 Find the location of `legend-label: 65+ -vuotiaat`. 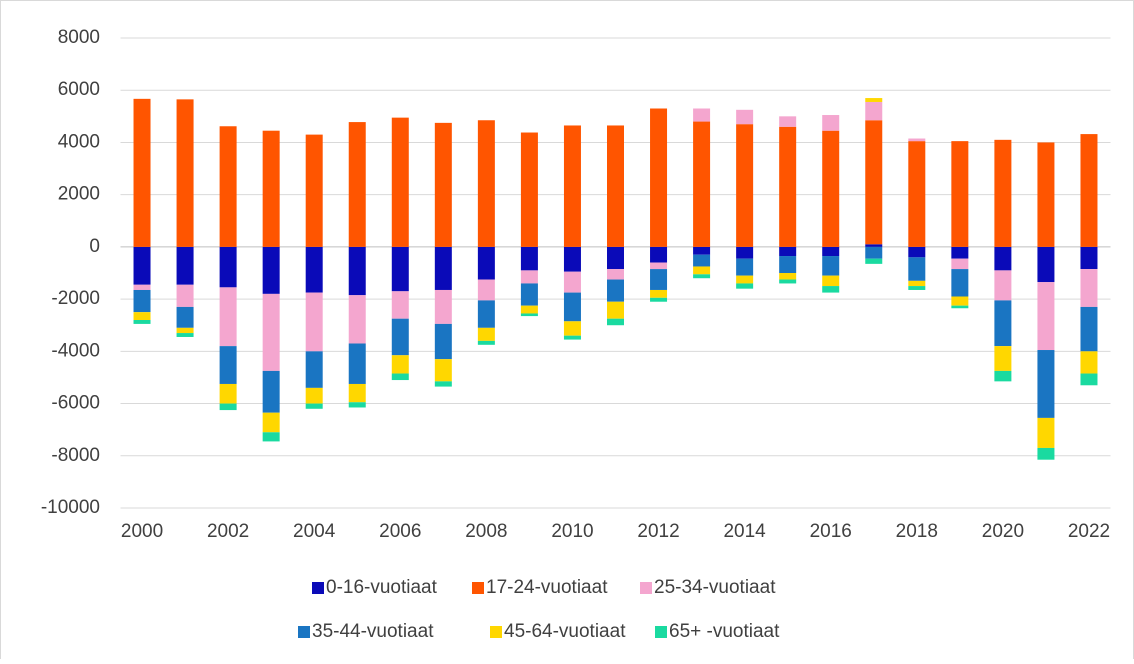

legend-label: 65+ -vuotiaat is located at coordinates (724, 631).